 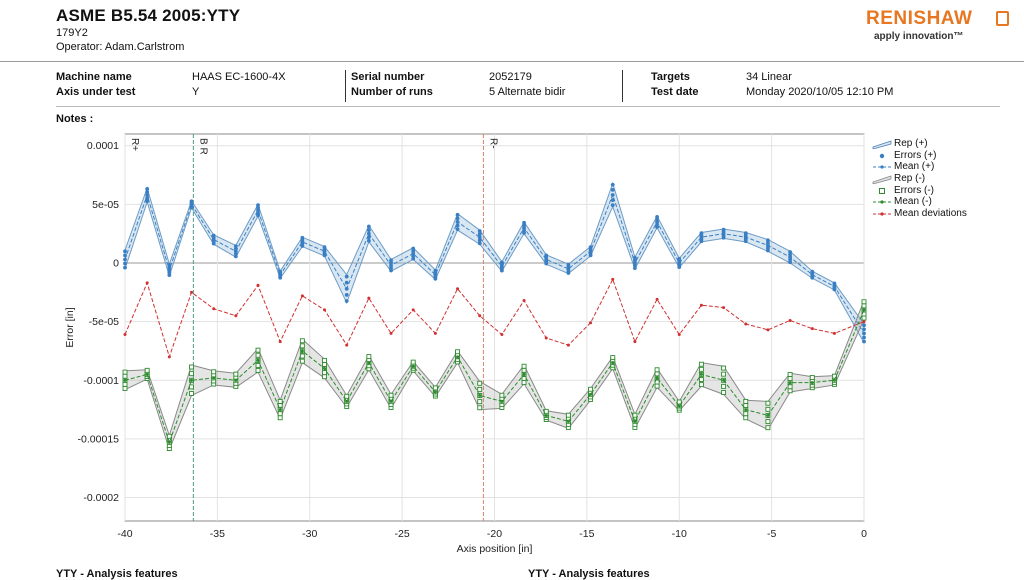 I want to click on serial-label: Serial number, so click(x=388, y=77).